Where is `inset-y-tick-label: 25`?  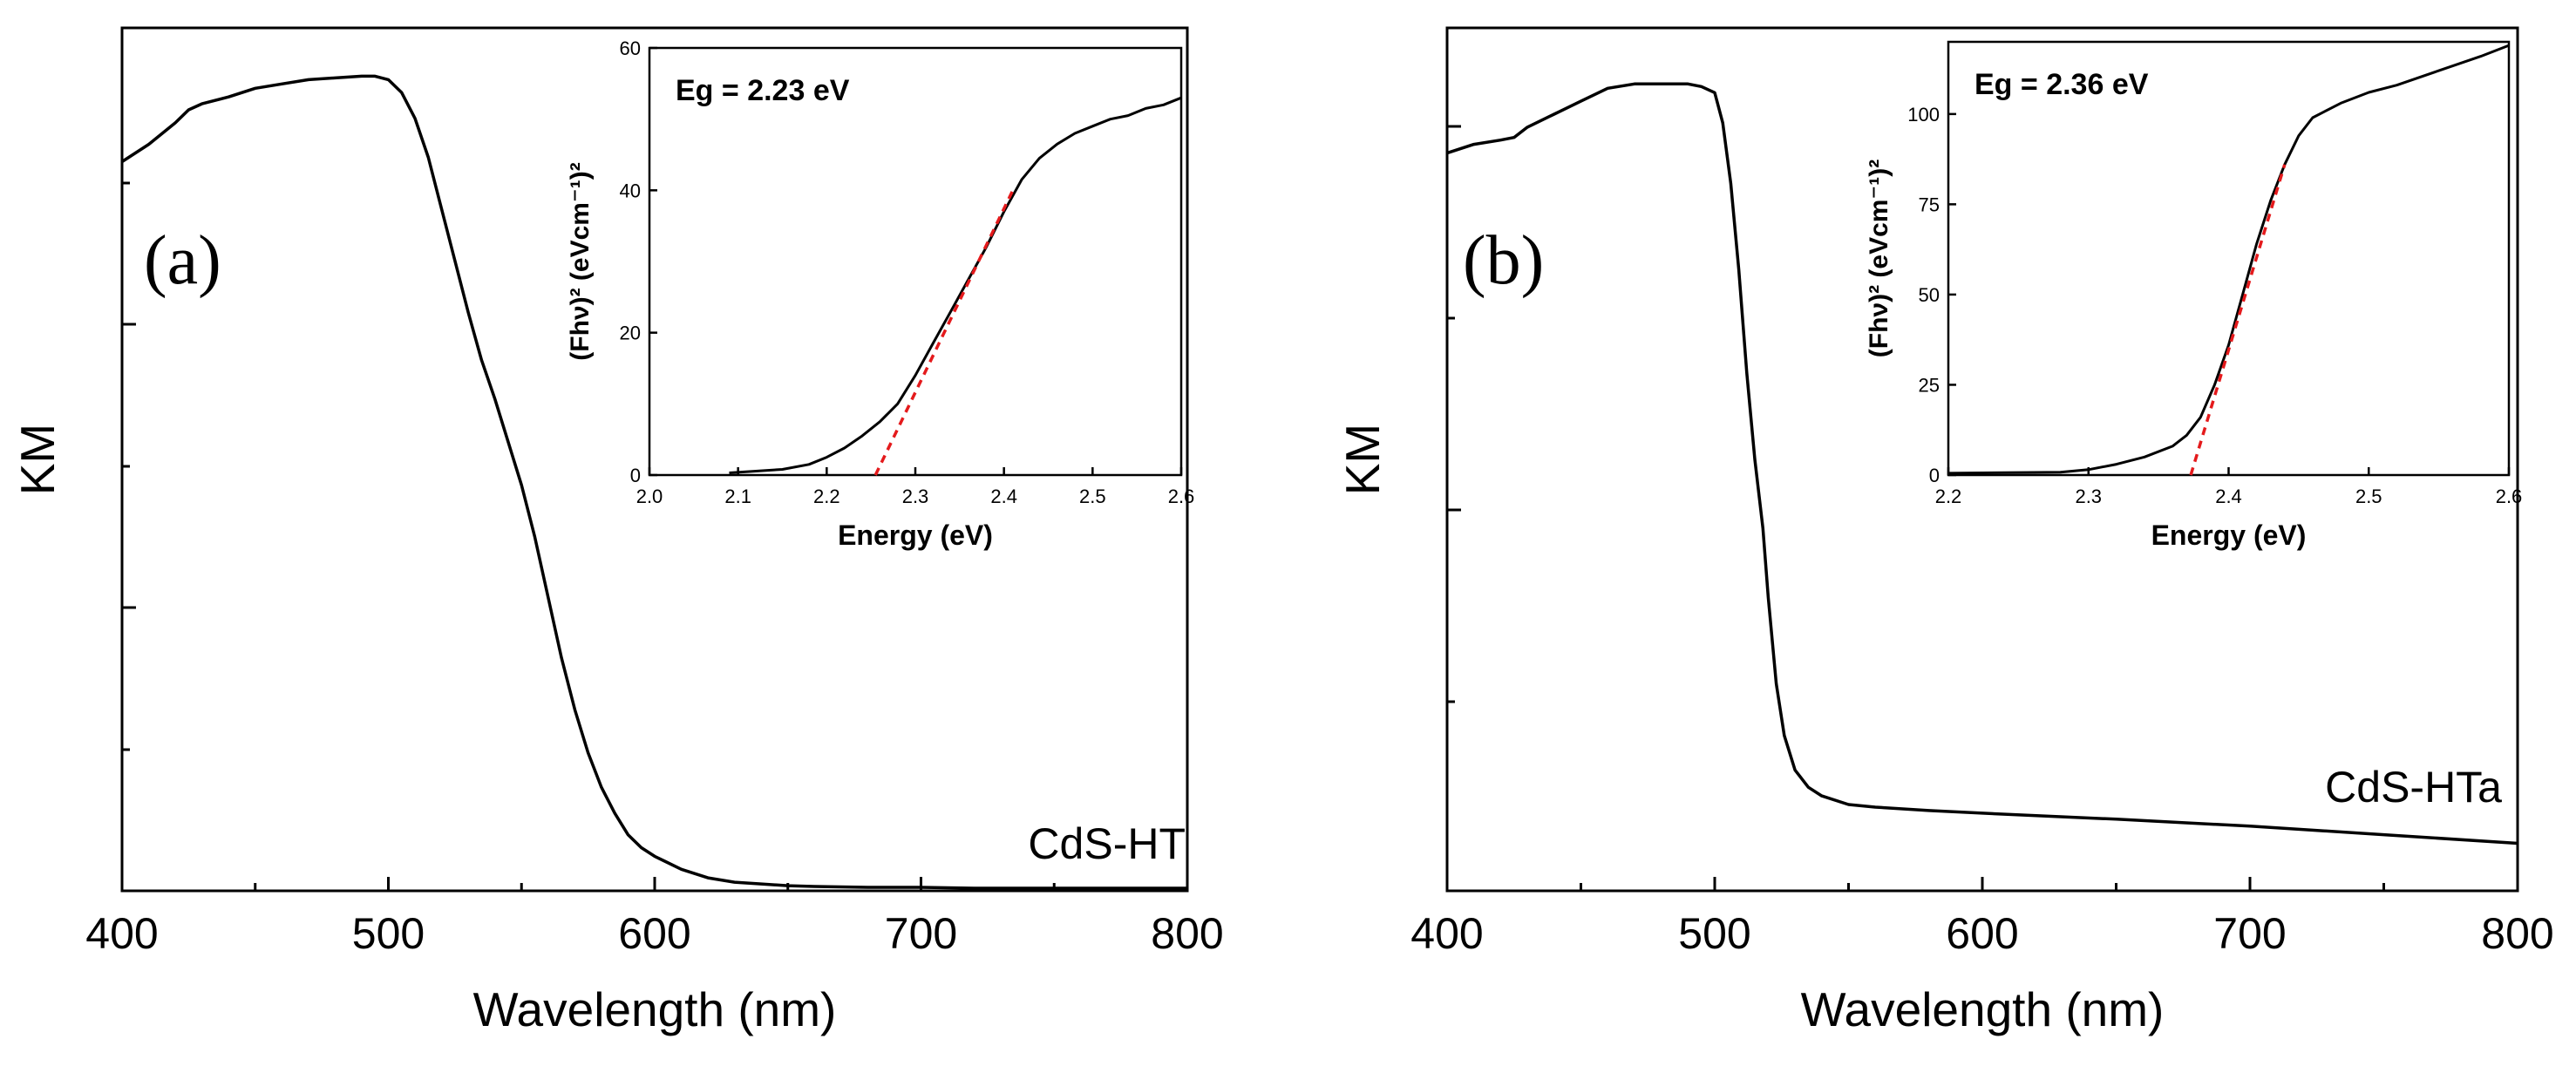
inset-y-tick-label: 25 is located at coordinates (1930, 385).